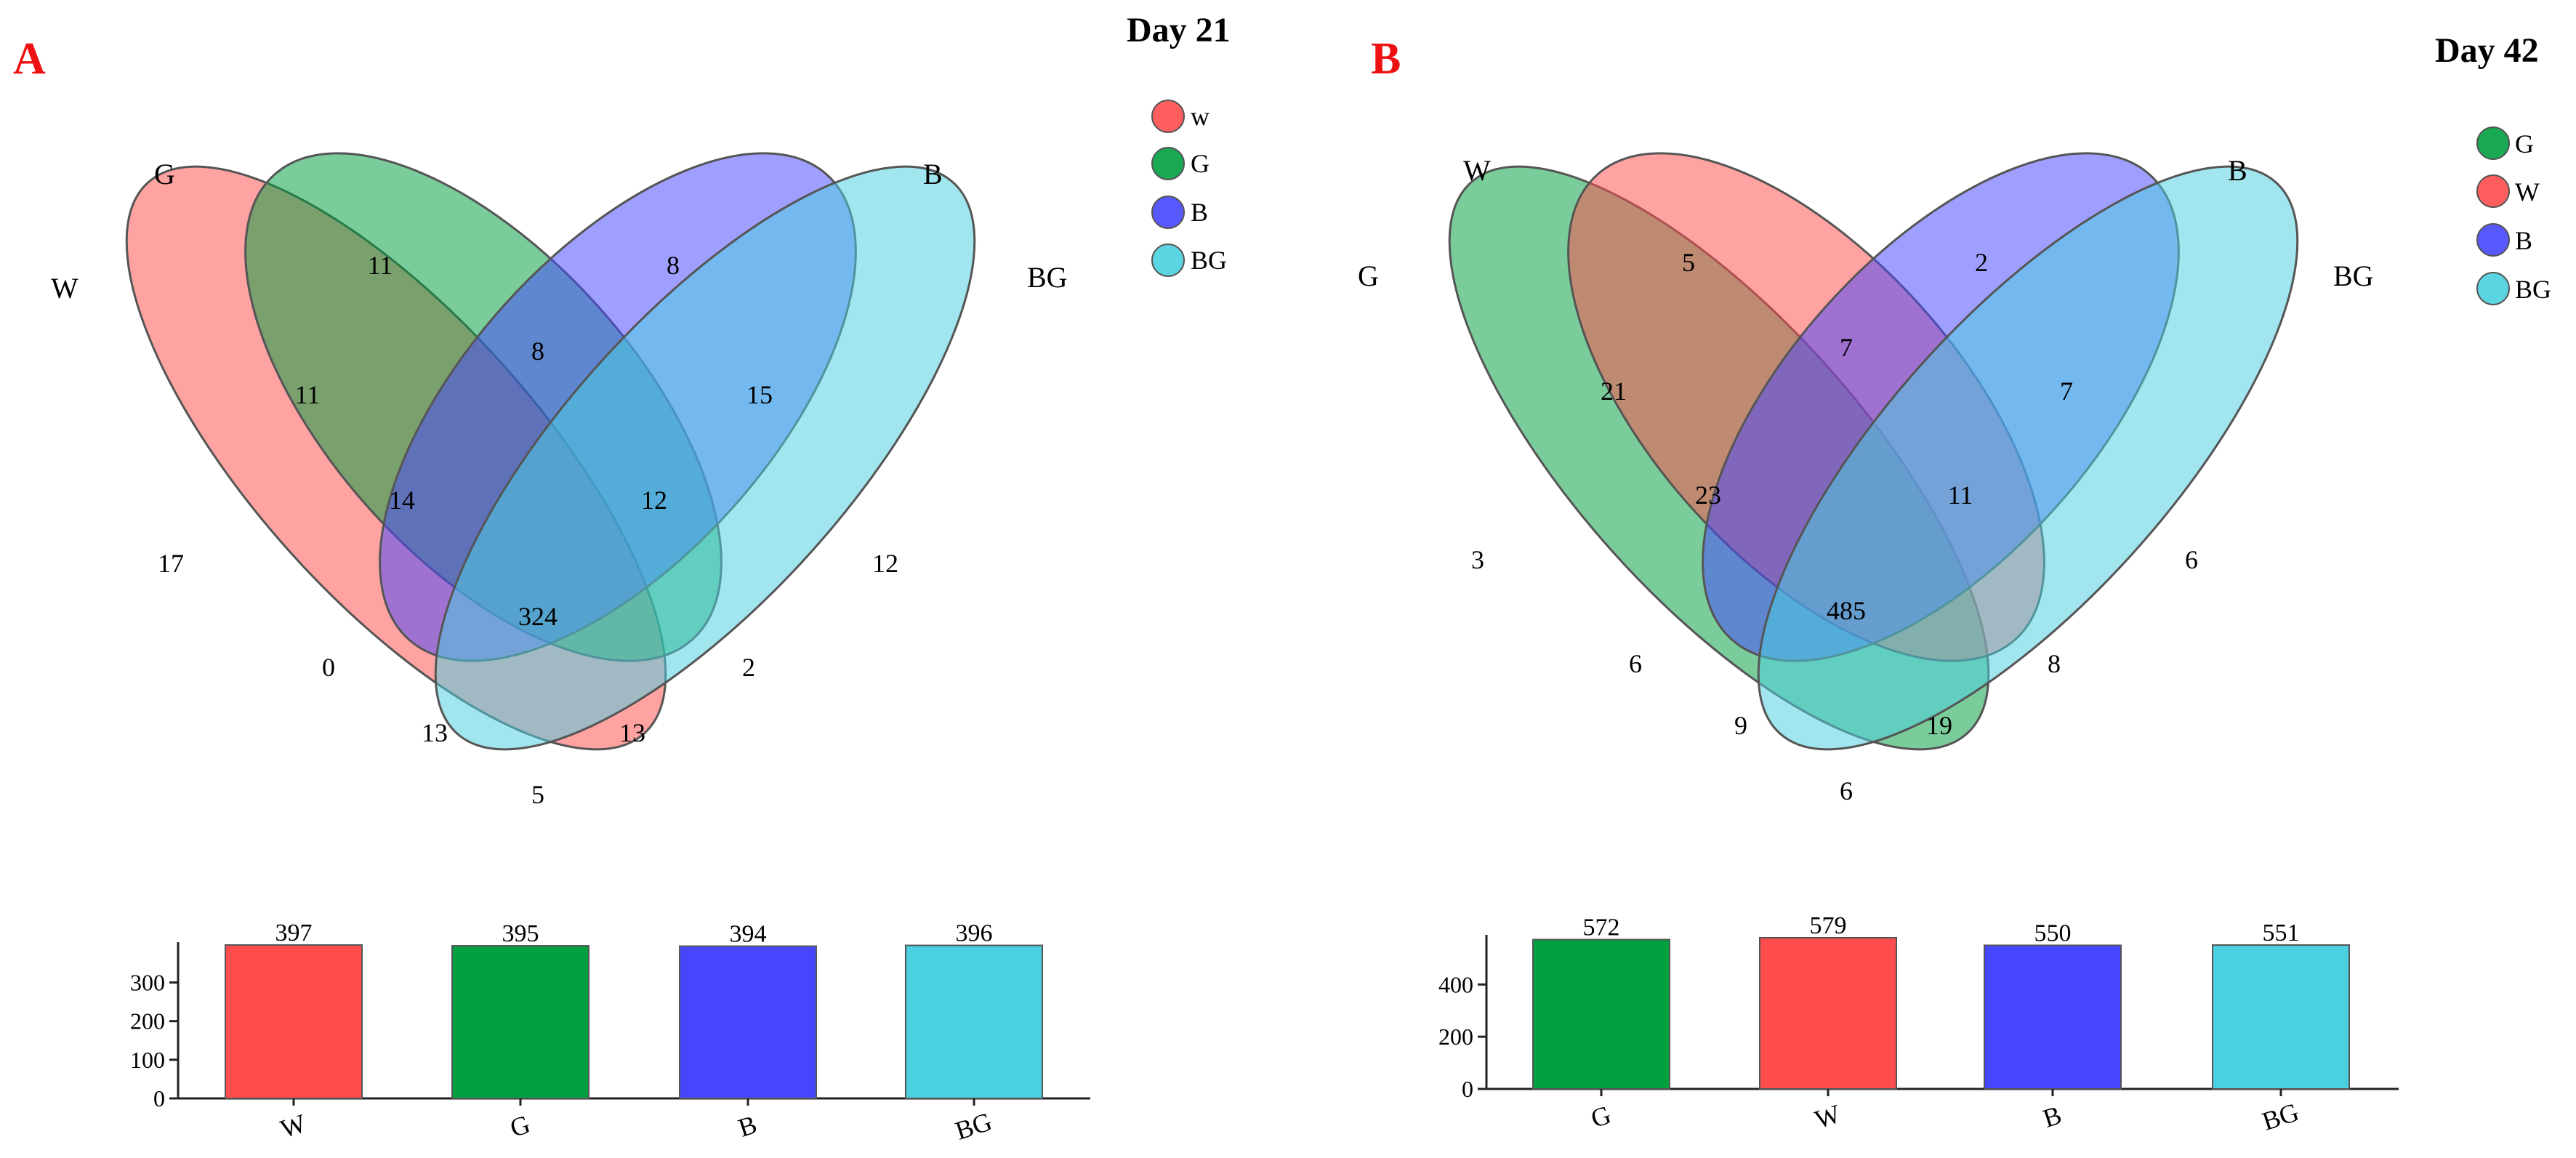  What do you see at coordinates (654, 501) in the screenshot?
I see `region-g-b-bg: 12` at bounding box center [654, 501].